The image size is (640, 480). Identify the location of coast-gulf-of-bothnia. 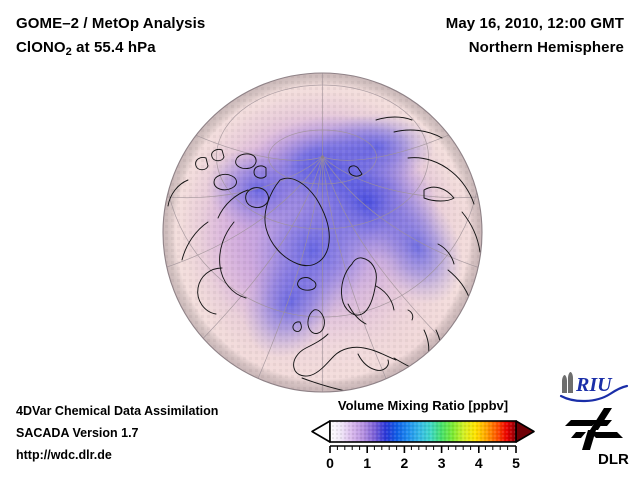
(385, 298).